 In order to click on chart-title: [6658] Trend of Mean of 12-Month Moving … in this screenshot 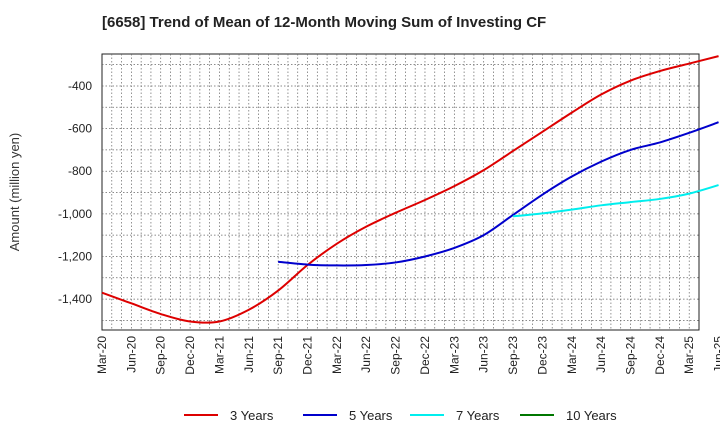, I will do `click(324, 22)`.